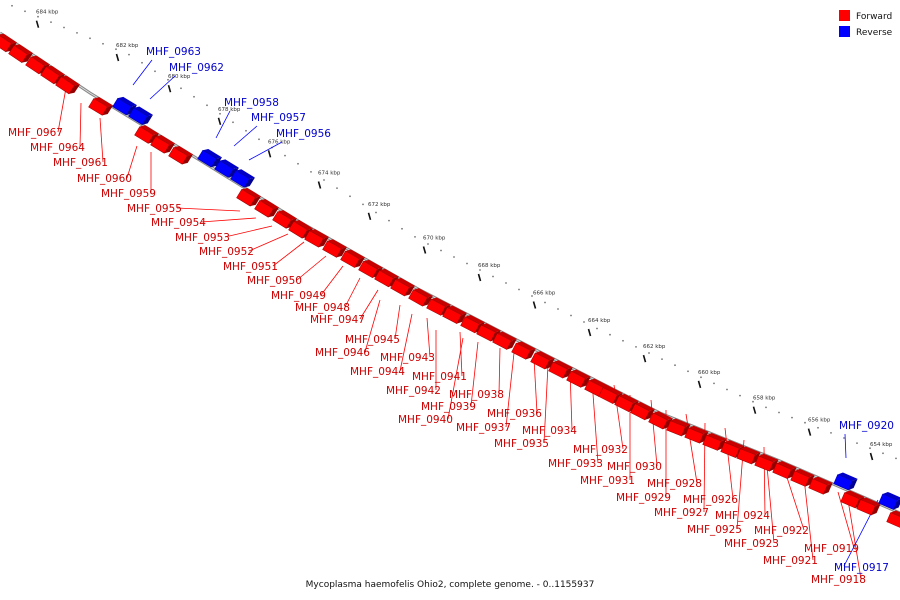 The width and height of the screenshot is (900, 600). I want to click on forward-gene-label: MHF_0934, so click(549, 431).